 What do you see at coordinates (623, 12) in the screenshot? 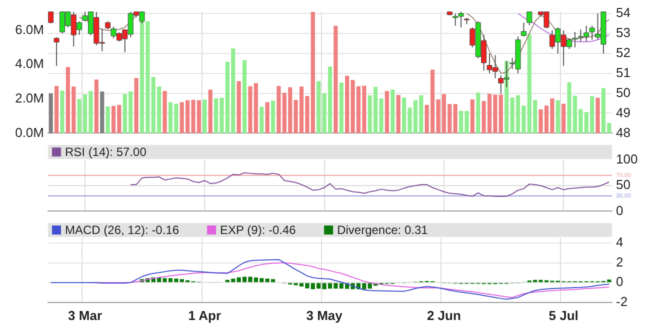
I see `y2-tick-label: 54` at bounding box center [623, 12].